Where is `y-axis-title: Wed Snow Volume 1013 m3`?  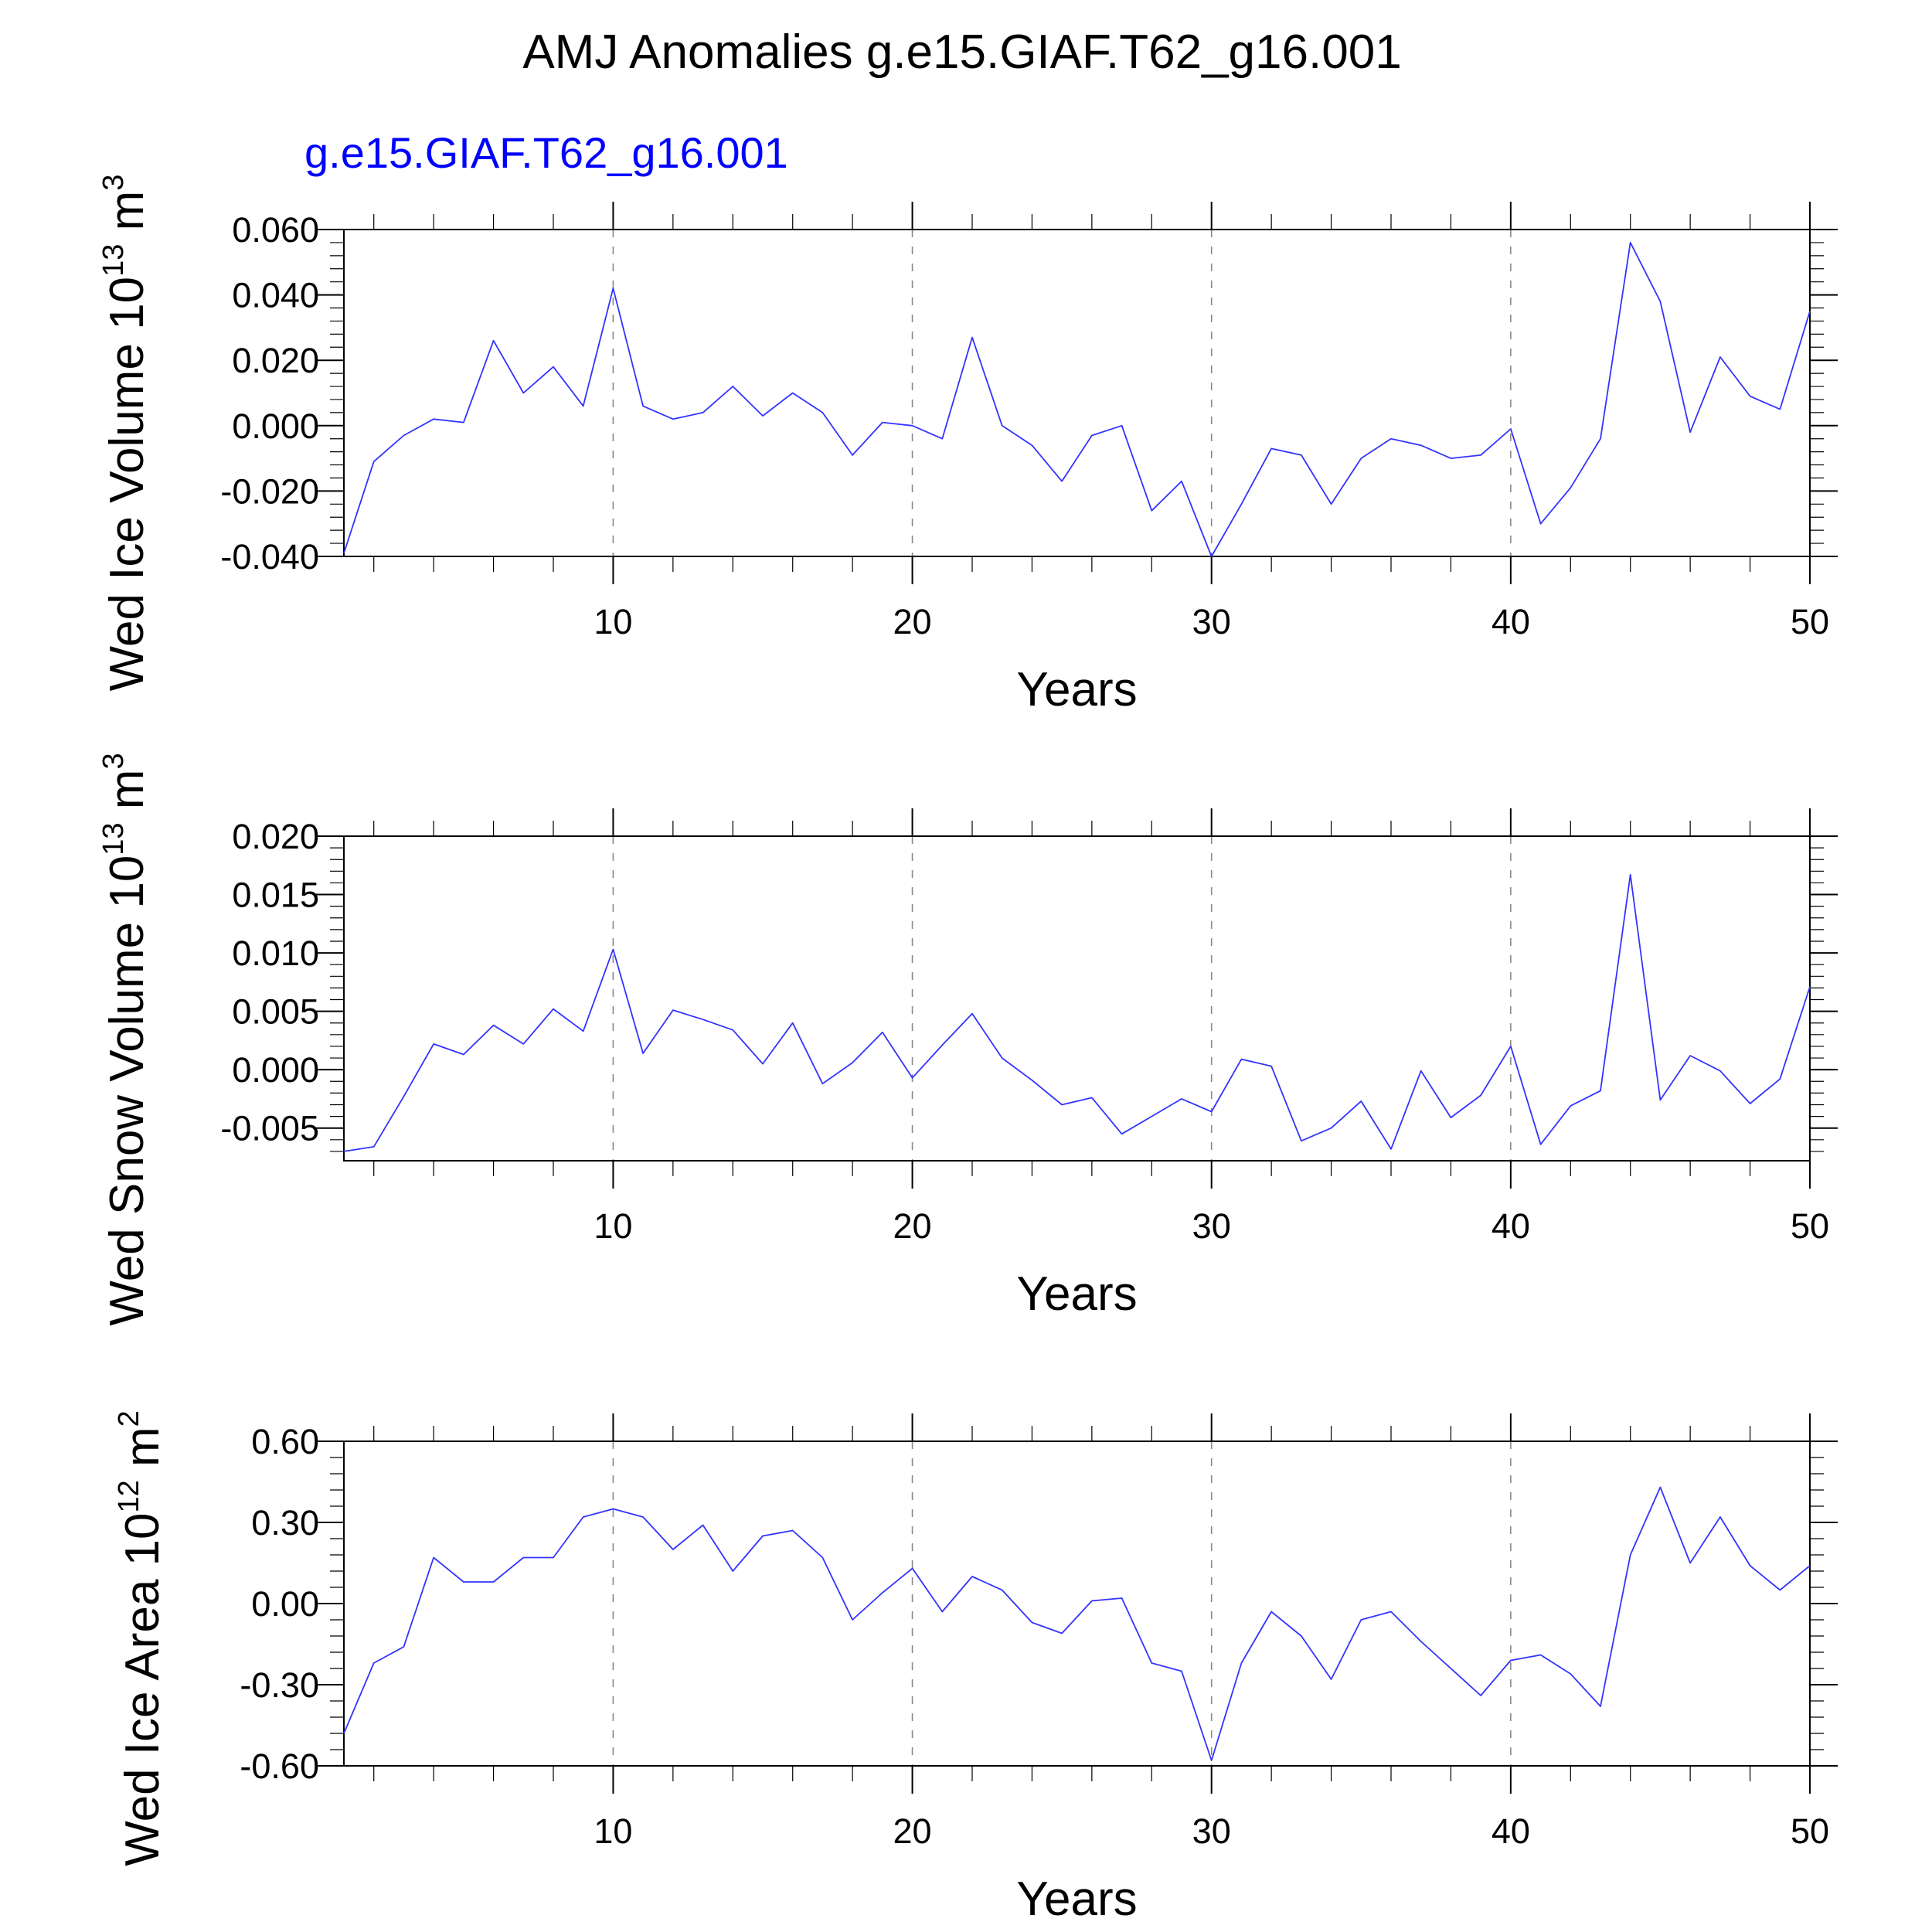
y-axis-title: Wed Snow Volume 1013 m3 is located at coordinates (126, 1039).